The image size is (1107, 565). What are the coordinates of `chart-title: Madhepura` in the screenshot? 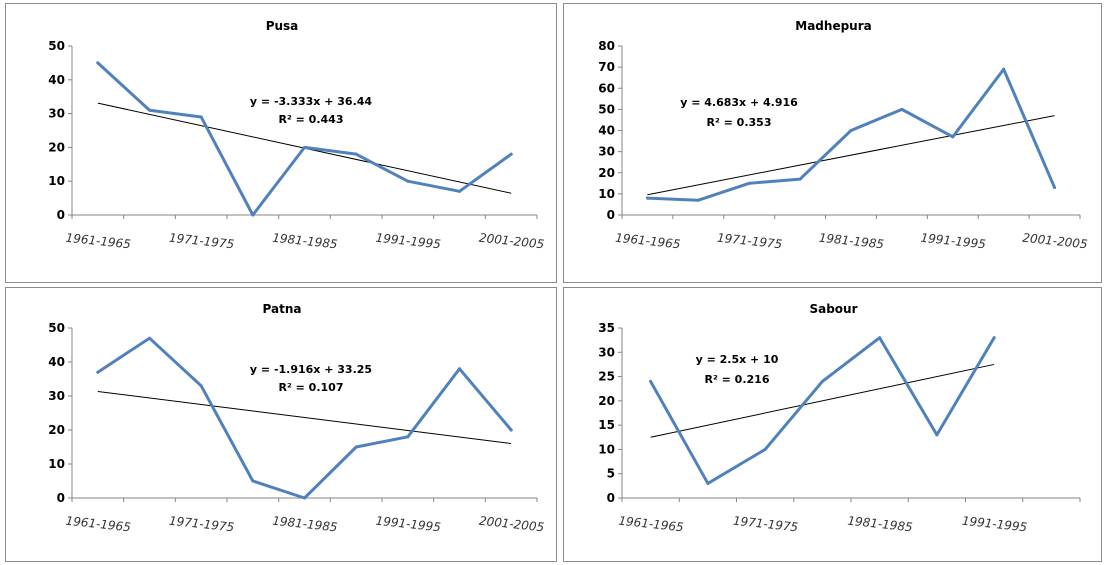 It's located at (833, 26).